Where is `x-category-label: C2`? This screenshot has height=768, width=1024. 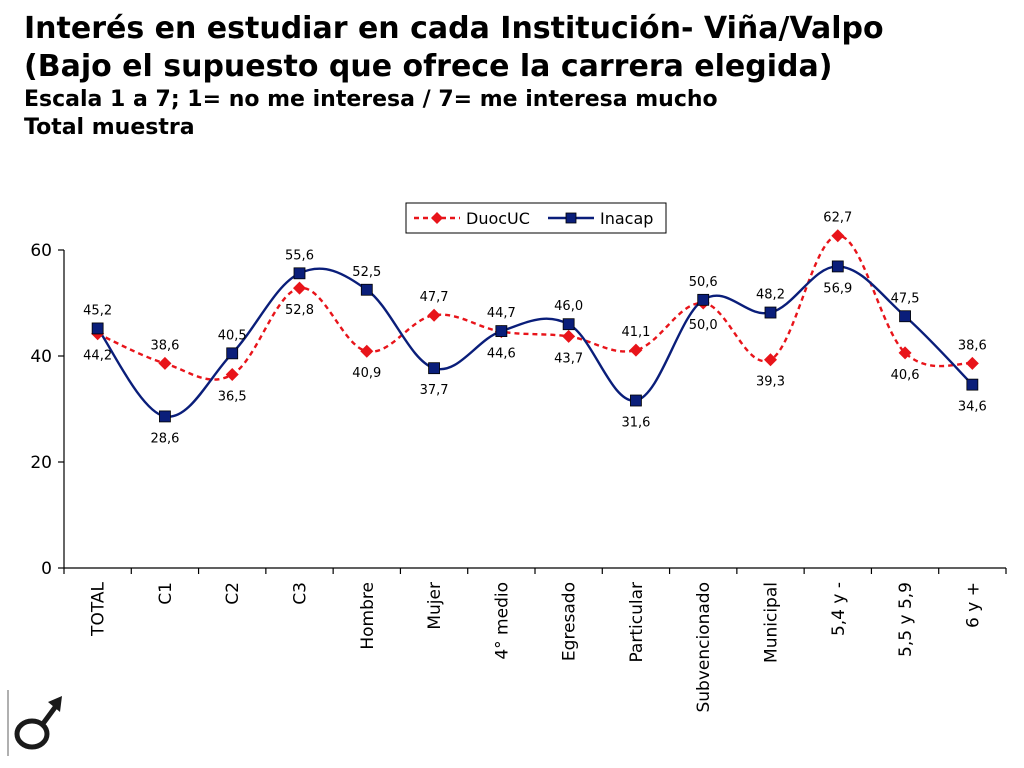
x-category-label: C2 is located at coordinates (233, 593).